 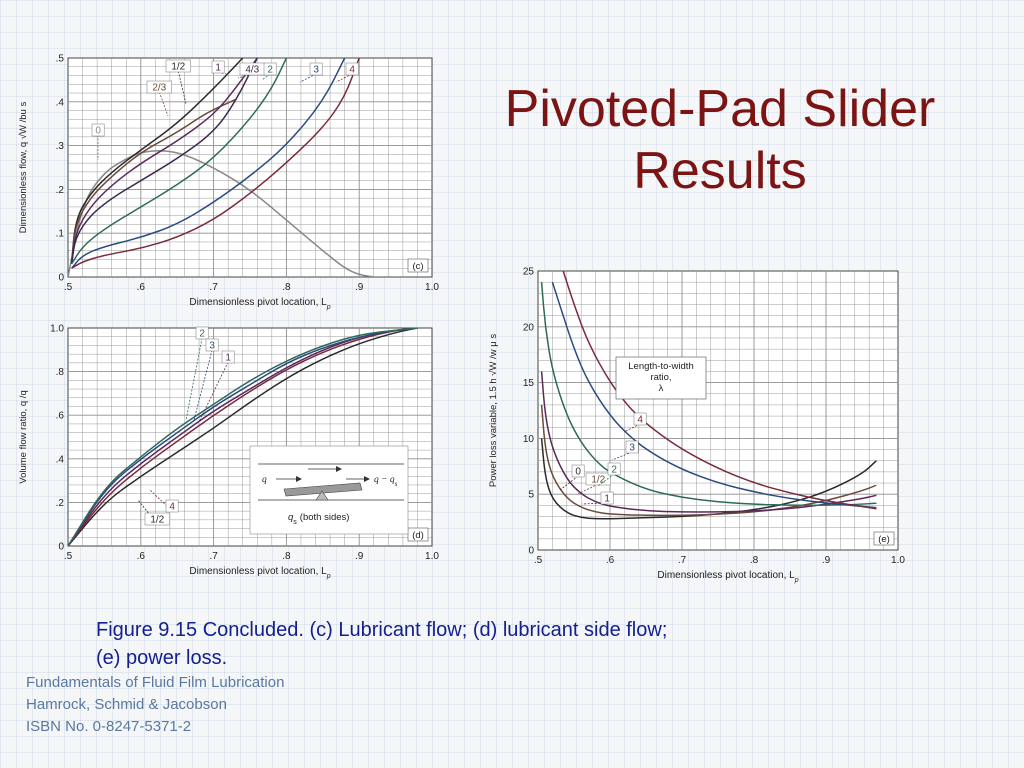 What do you see at coordinates (529, 439) in the screenshot?
I see `y-tick-label: 10` at bounding box center [529, 439].